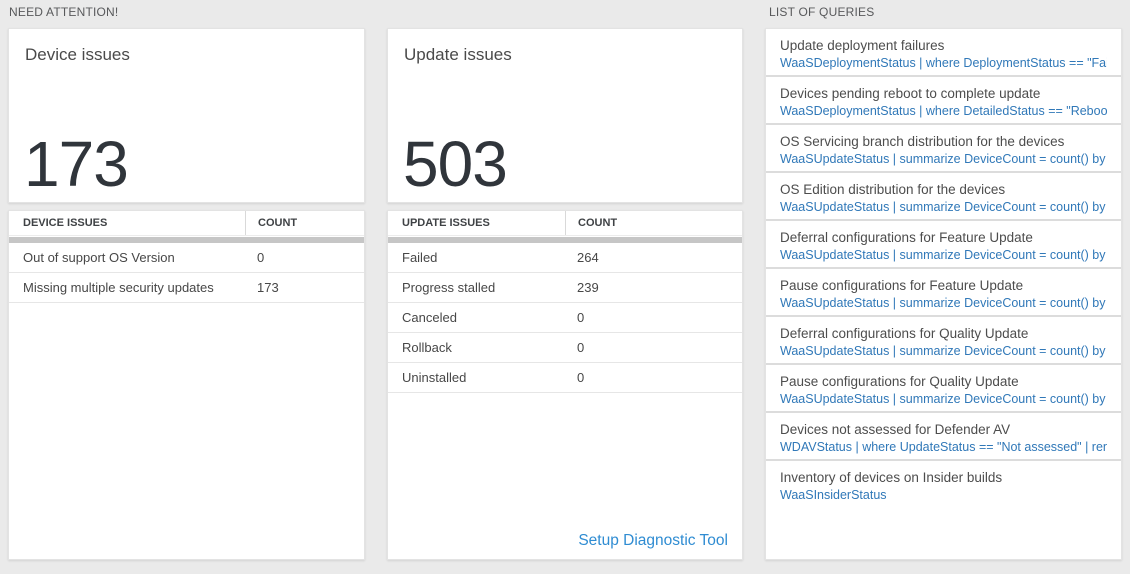 The image size is (1130, 574). Describe the element at coordinates (565, 115) in the screenshot. I see `update-issues-tile: Update issues 503` at that location.